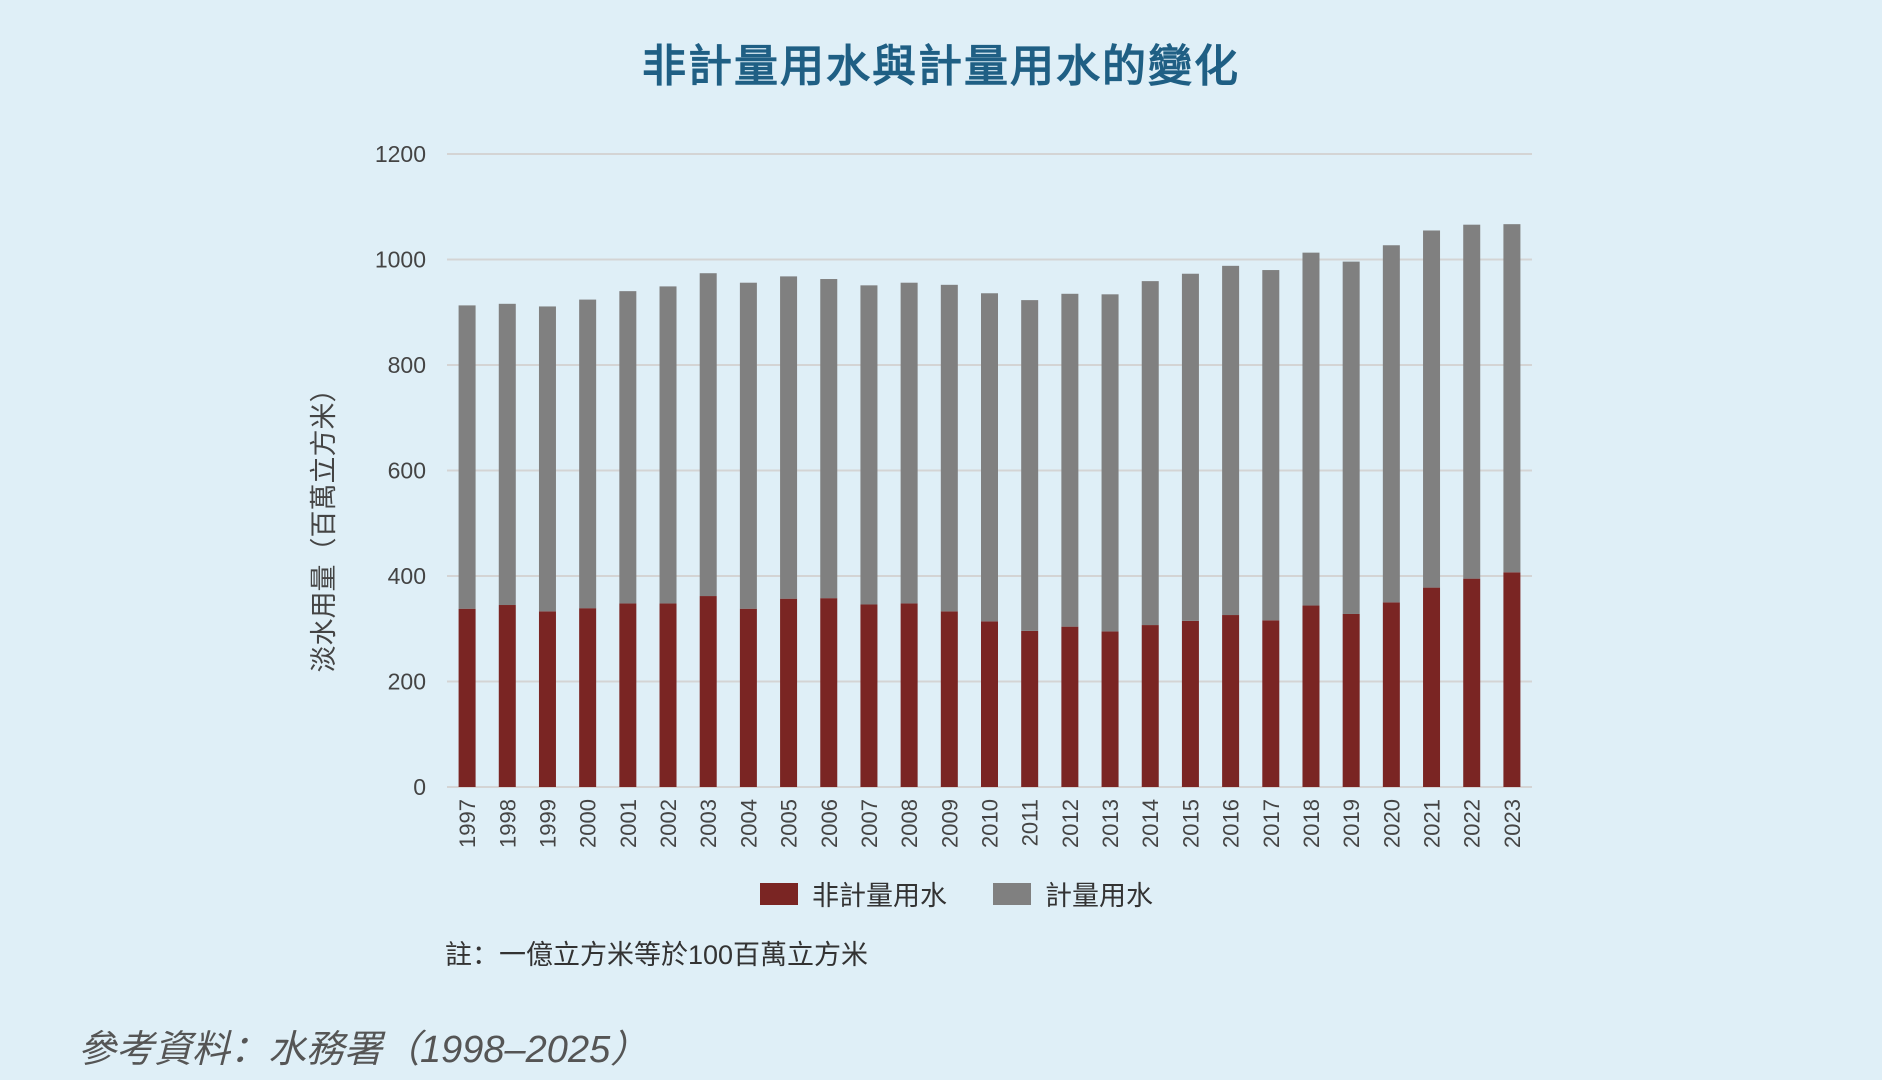 Image resolution: width=1882 pixels, height=1080 pixels. Describe the element at coordinates (748, 445) in the screenshot. I see `bar-metered-2004` at that location.